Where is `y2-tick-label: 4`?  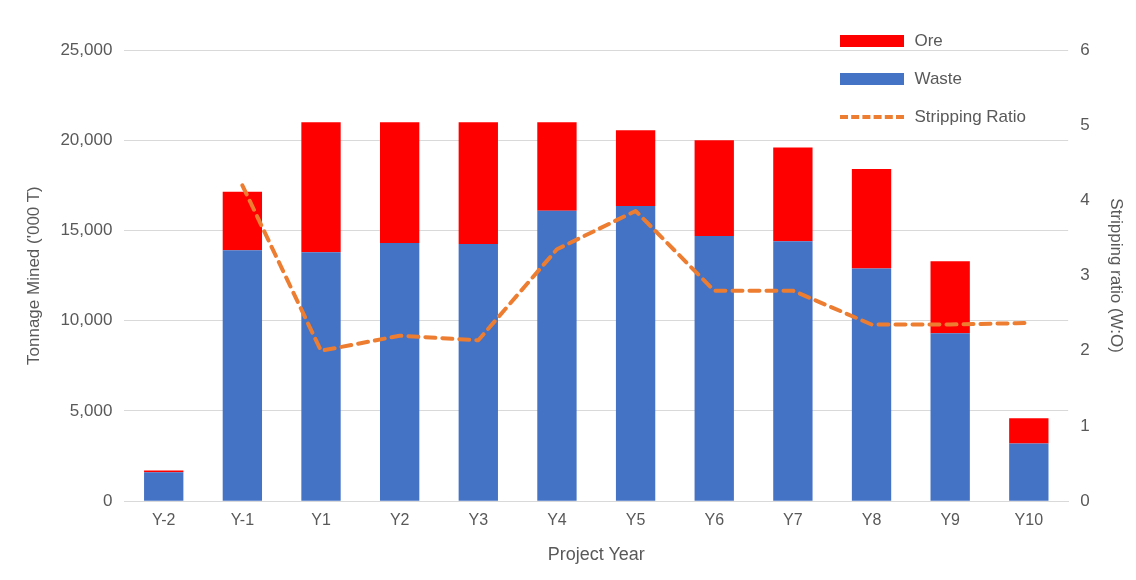
y2-tick-label: 4 is located at coordinates (1085, 200).